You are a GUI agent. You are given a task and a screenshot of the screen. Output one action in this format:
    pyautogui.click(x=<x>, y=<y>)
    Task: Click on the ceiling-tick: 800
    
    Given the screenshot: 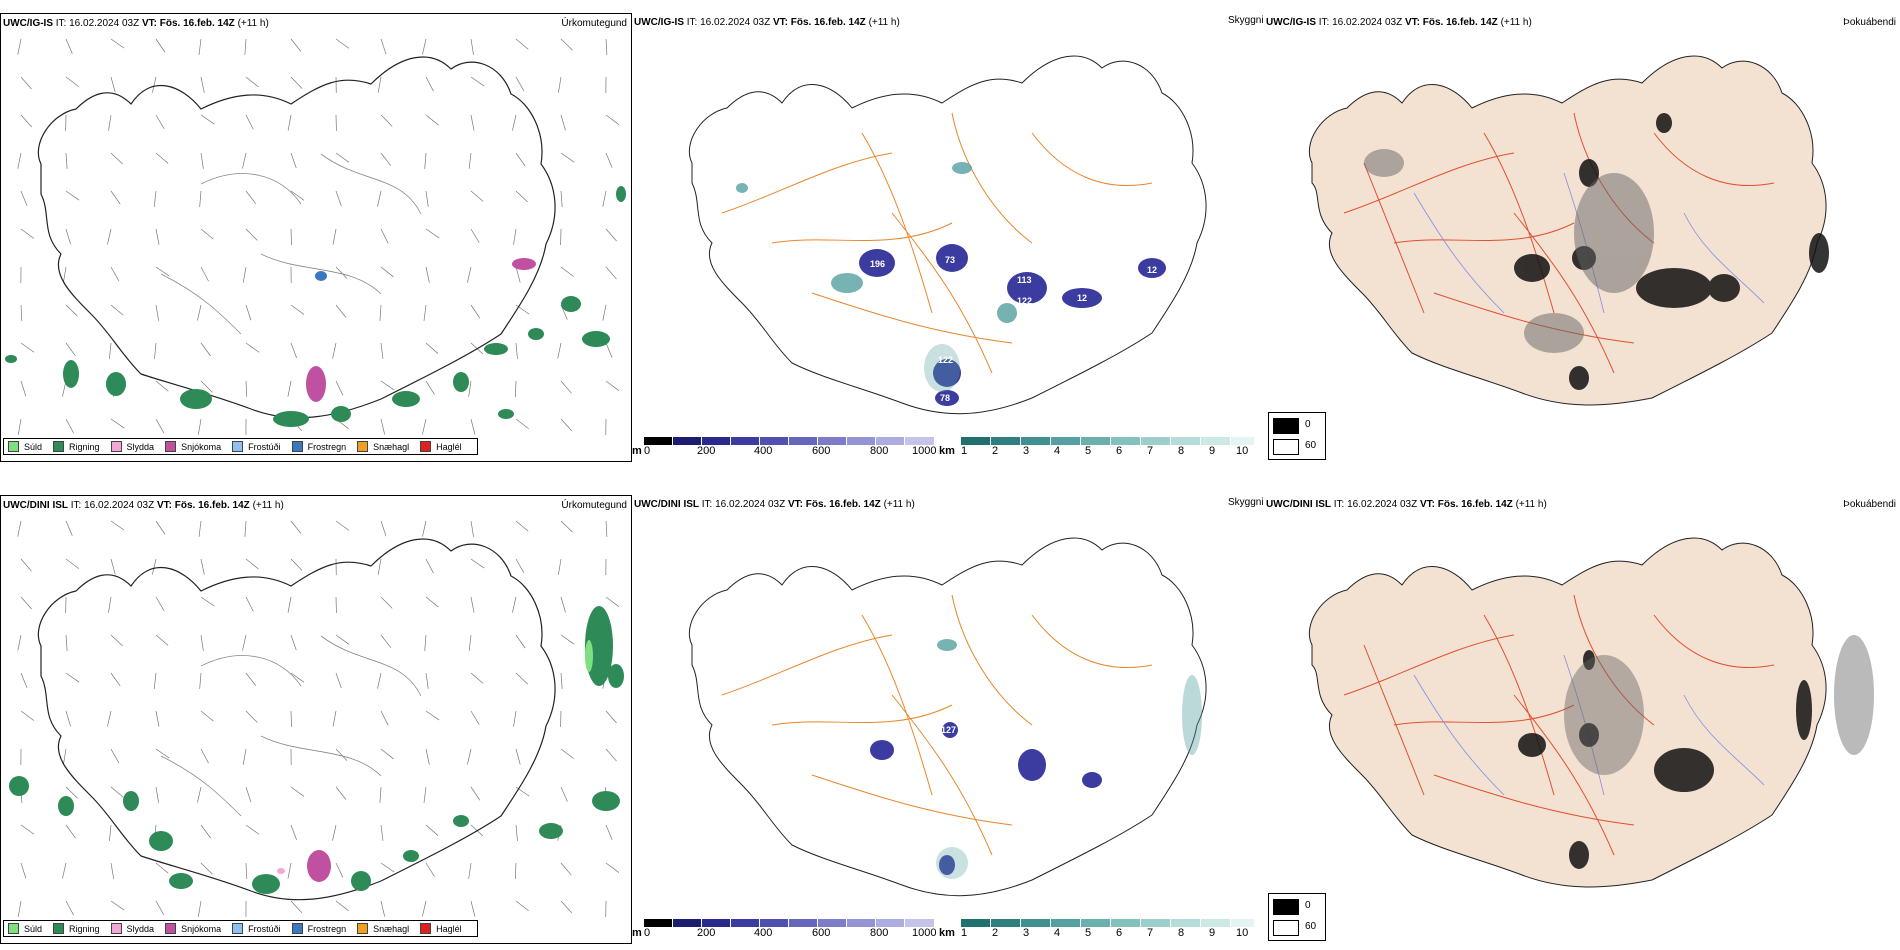 What is the action you would take?
    pyautogui.click(x=879, y=933)
    